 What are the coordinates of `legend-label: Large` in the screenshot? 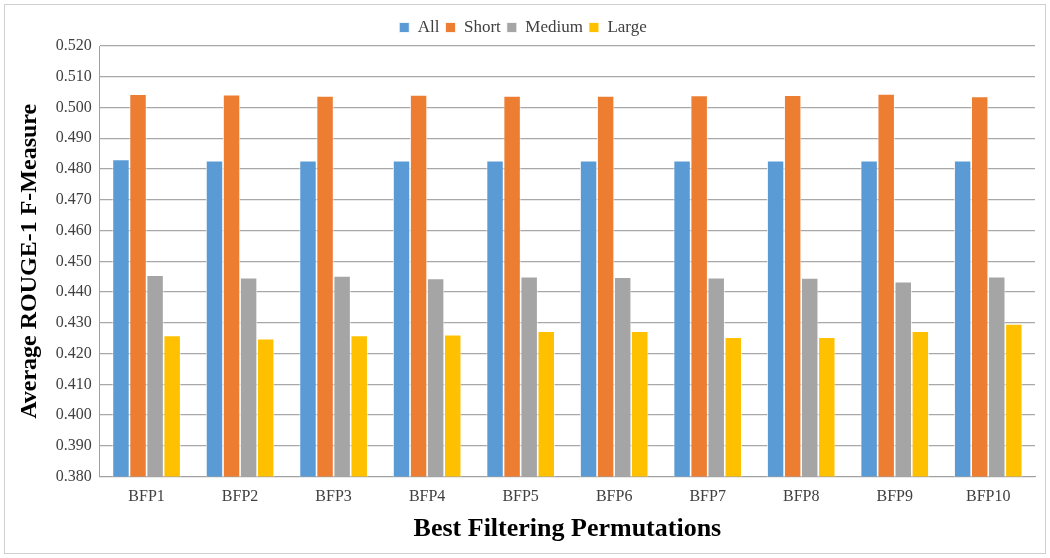 It's located at (627, 26).